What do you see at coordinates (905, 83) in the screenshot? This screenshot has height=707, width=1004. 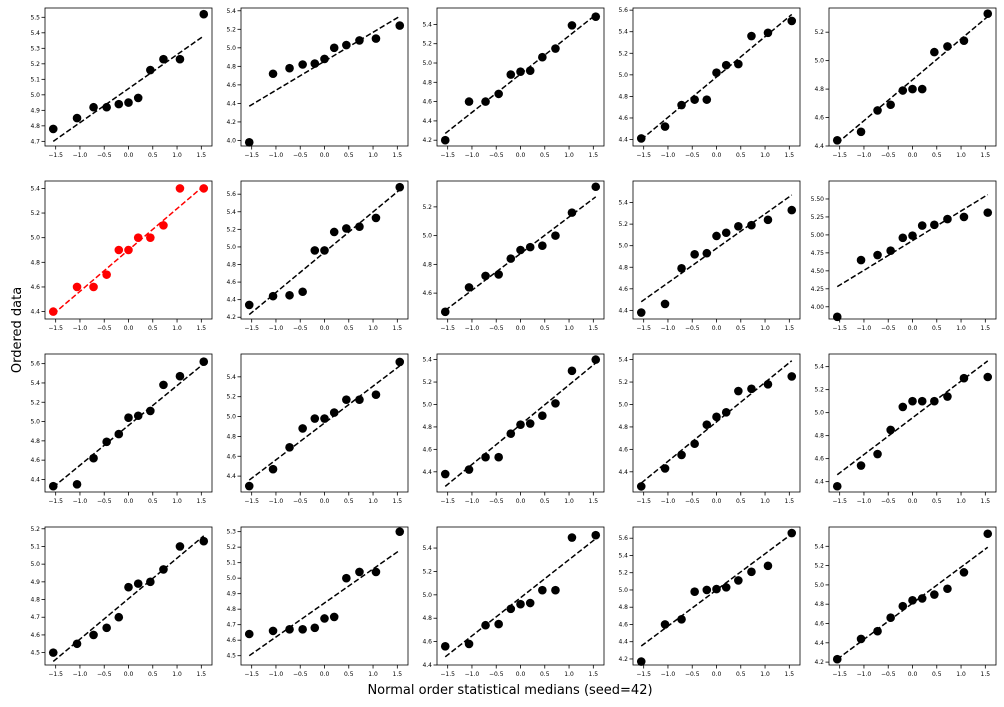 I see `subplot-r1-c5: −1.5 −1.0 −0.5 0.0 0.5 1.0 1.5 4.4 4.6 4.8 5.0 5.2` at bounding box center [905, 83].